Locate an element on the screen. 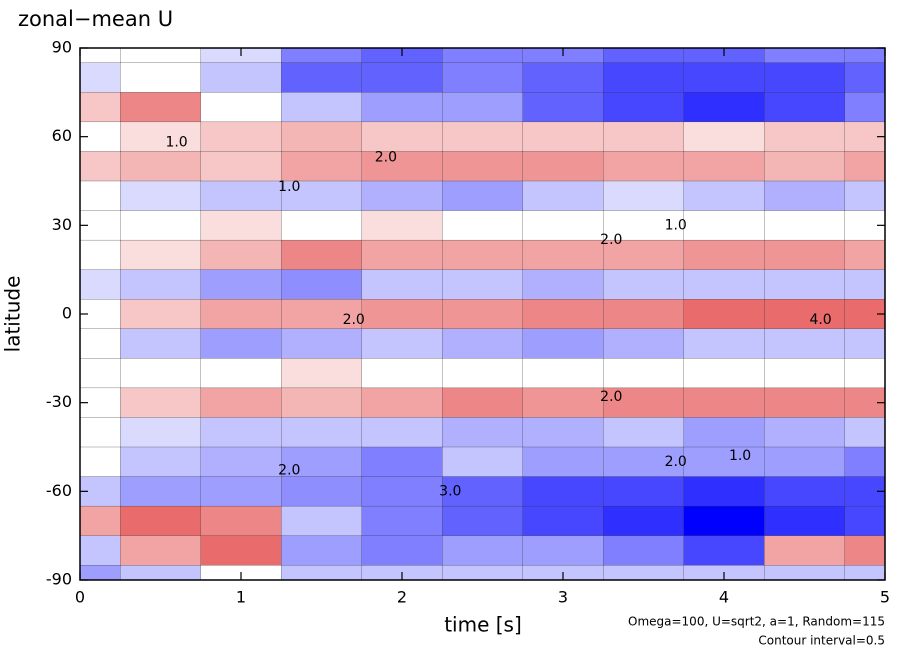 This screenshot has height=654, width=904. note: Omega=100, U=sqrt2, a=1, Random=115 is located at coordinates (756, 622).